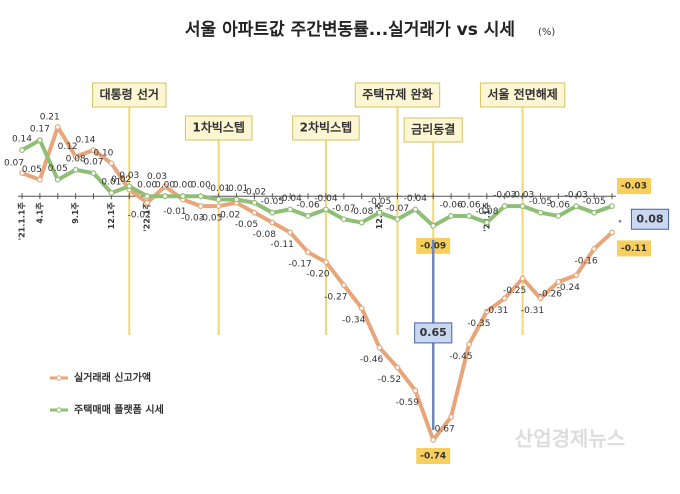 This screenshot has width=680, height=494. Describe the element at coordinates (551, 294) in the screenshot. I see `value-label: -0.26` at that location.